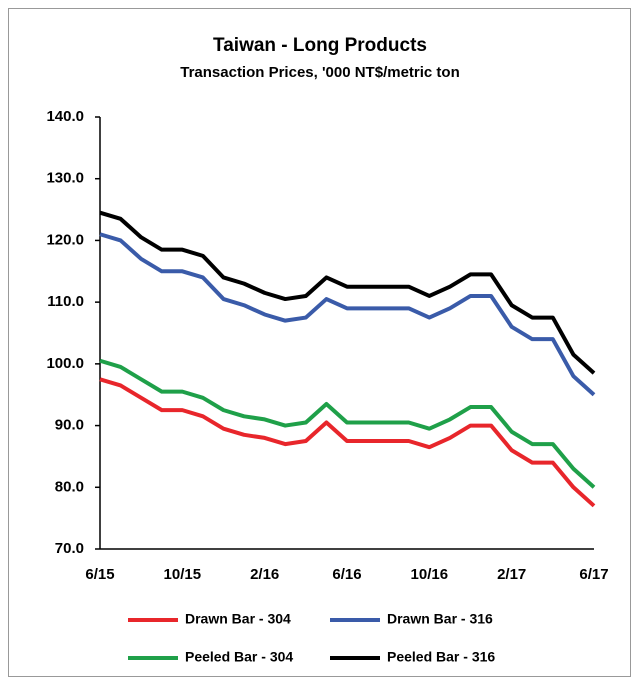  Describe the element at coordinates (99, 574) in the screenshot. I see `x-tick-label: 6/15` at that location.